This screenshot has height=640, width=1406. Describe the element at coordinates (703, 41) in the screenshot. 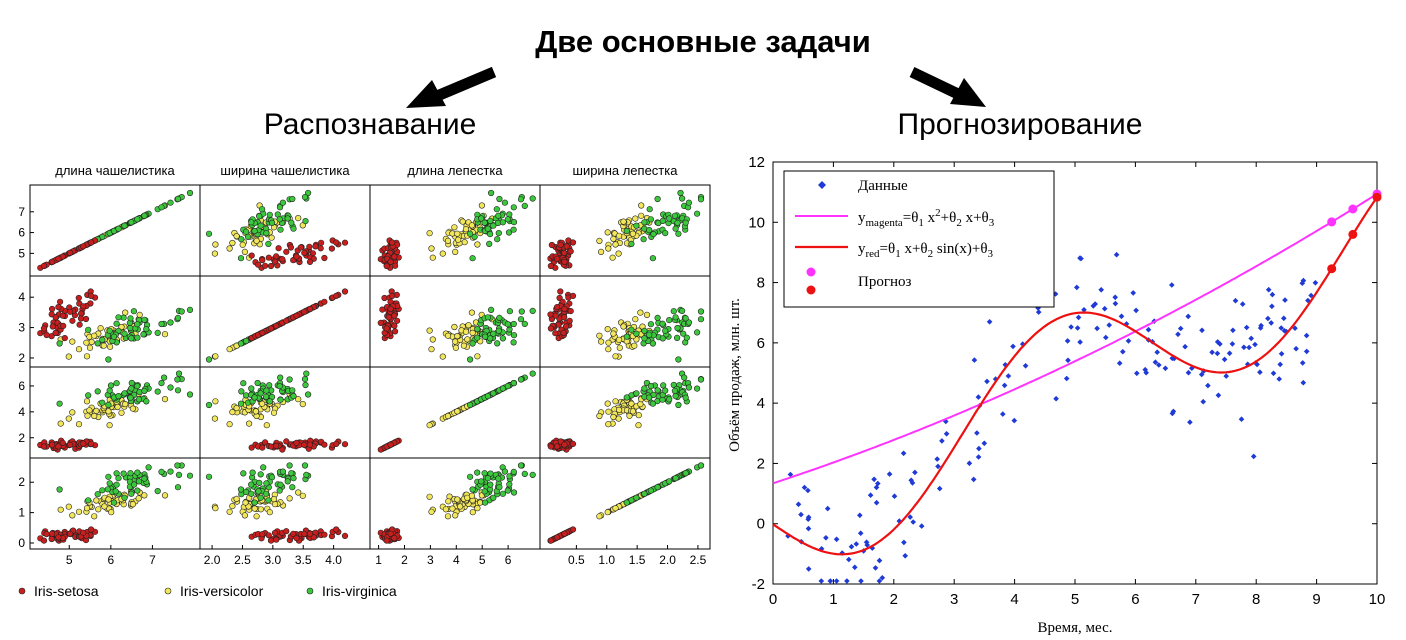

I see `page-title: Две основные задачи` at that location.